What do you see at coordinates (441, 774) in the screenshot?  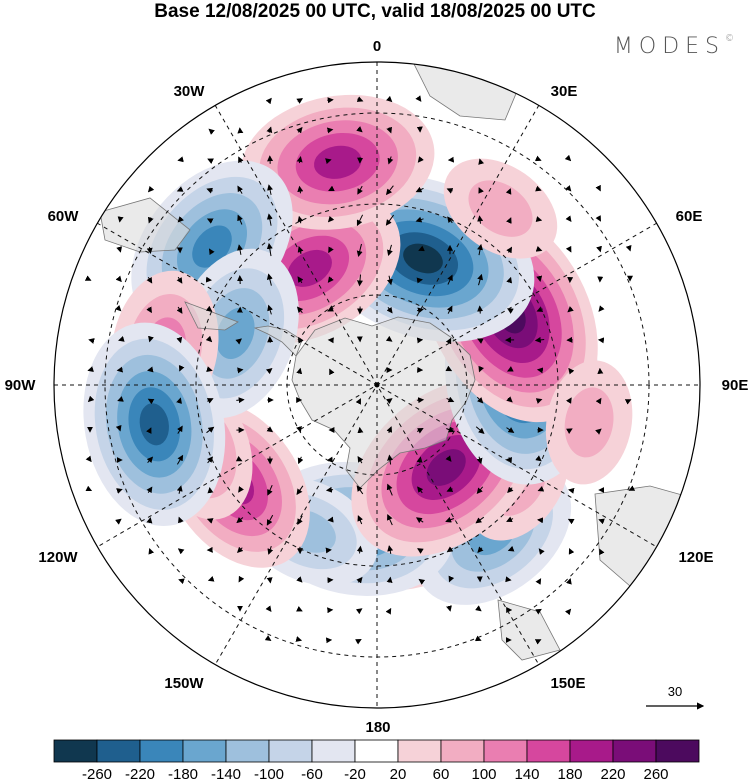 I see `colorbar-tick-label: 60` at bounding box center [441, 774].